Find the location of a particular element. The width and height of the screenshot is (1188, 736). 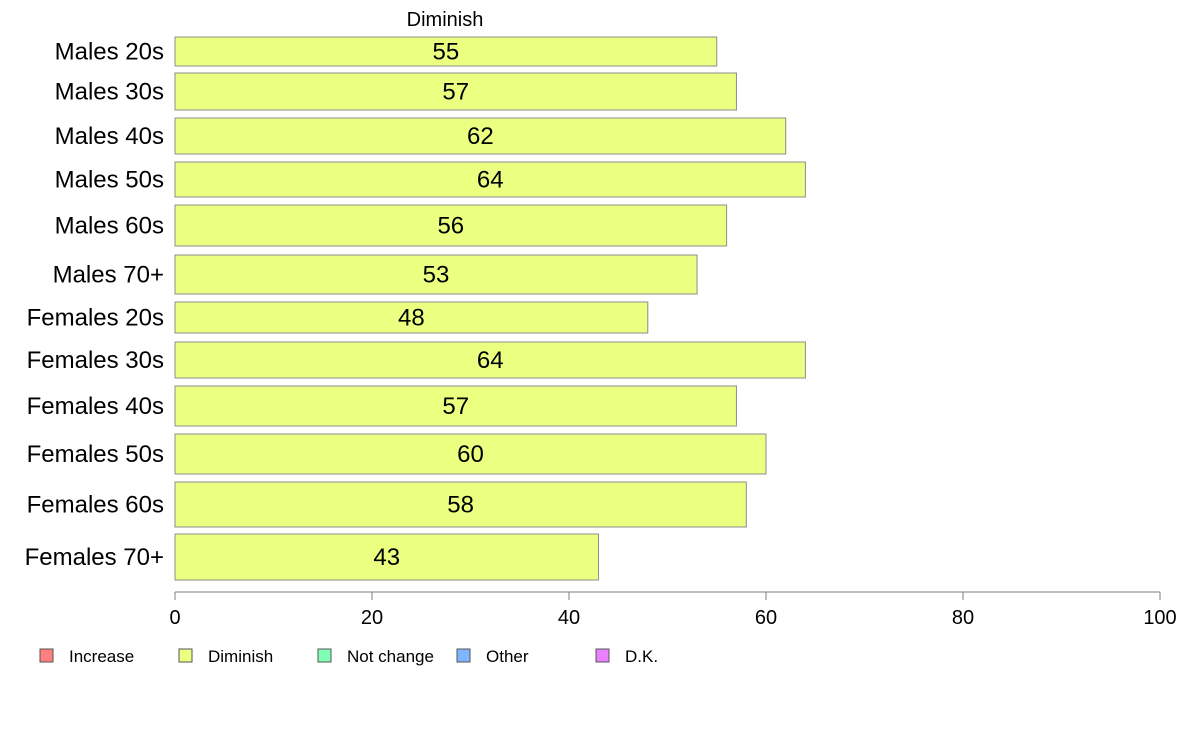

category-label: Females 40s is located at coordinates (95, 406).